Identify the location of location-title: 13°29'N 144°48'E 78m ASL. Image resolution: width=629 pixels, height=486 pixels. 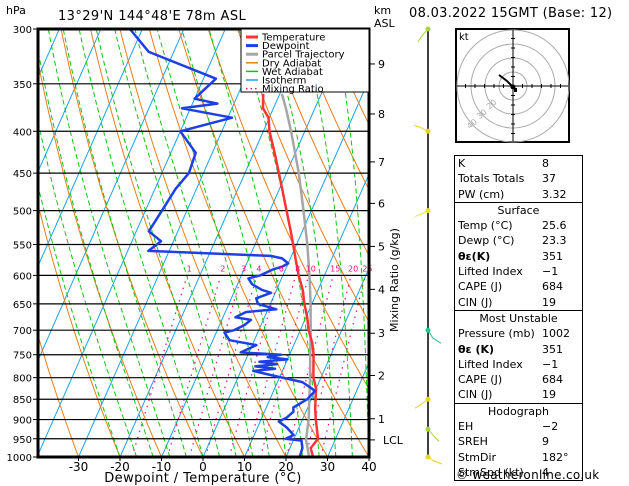
(152, 16).